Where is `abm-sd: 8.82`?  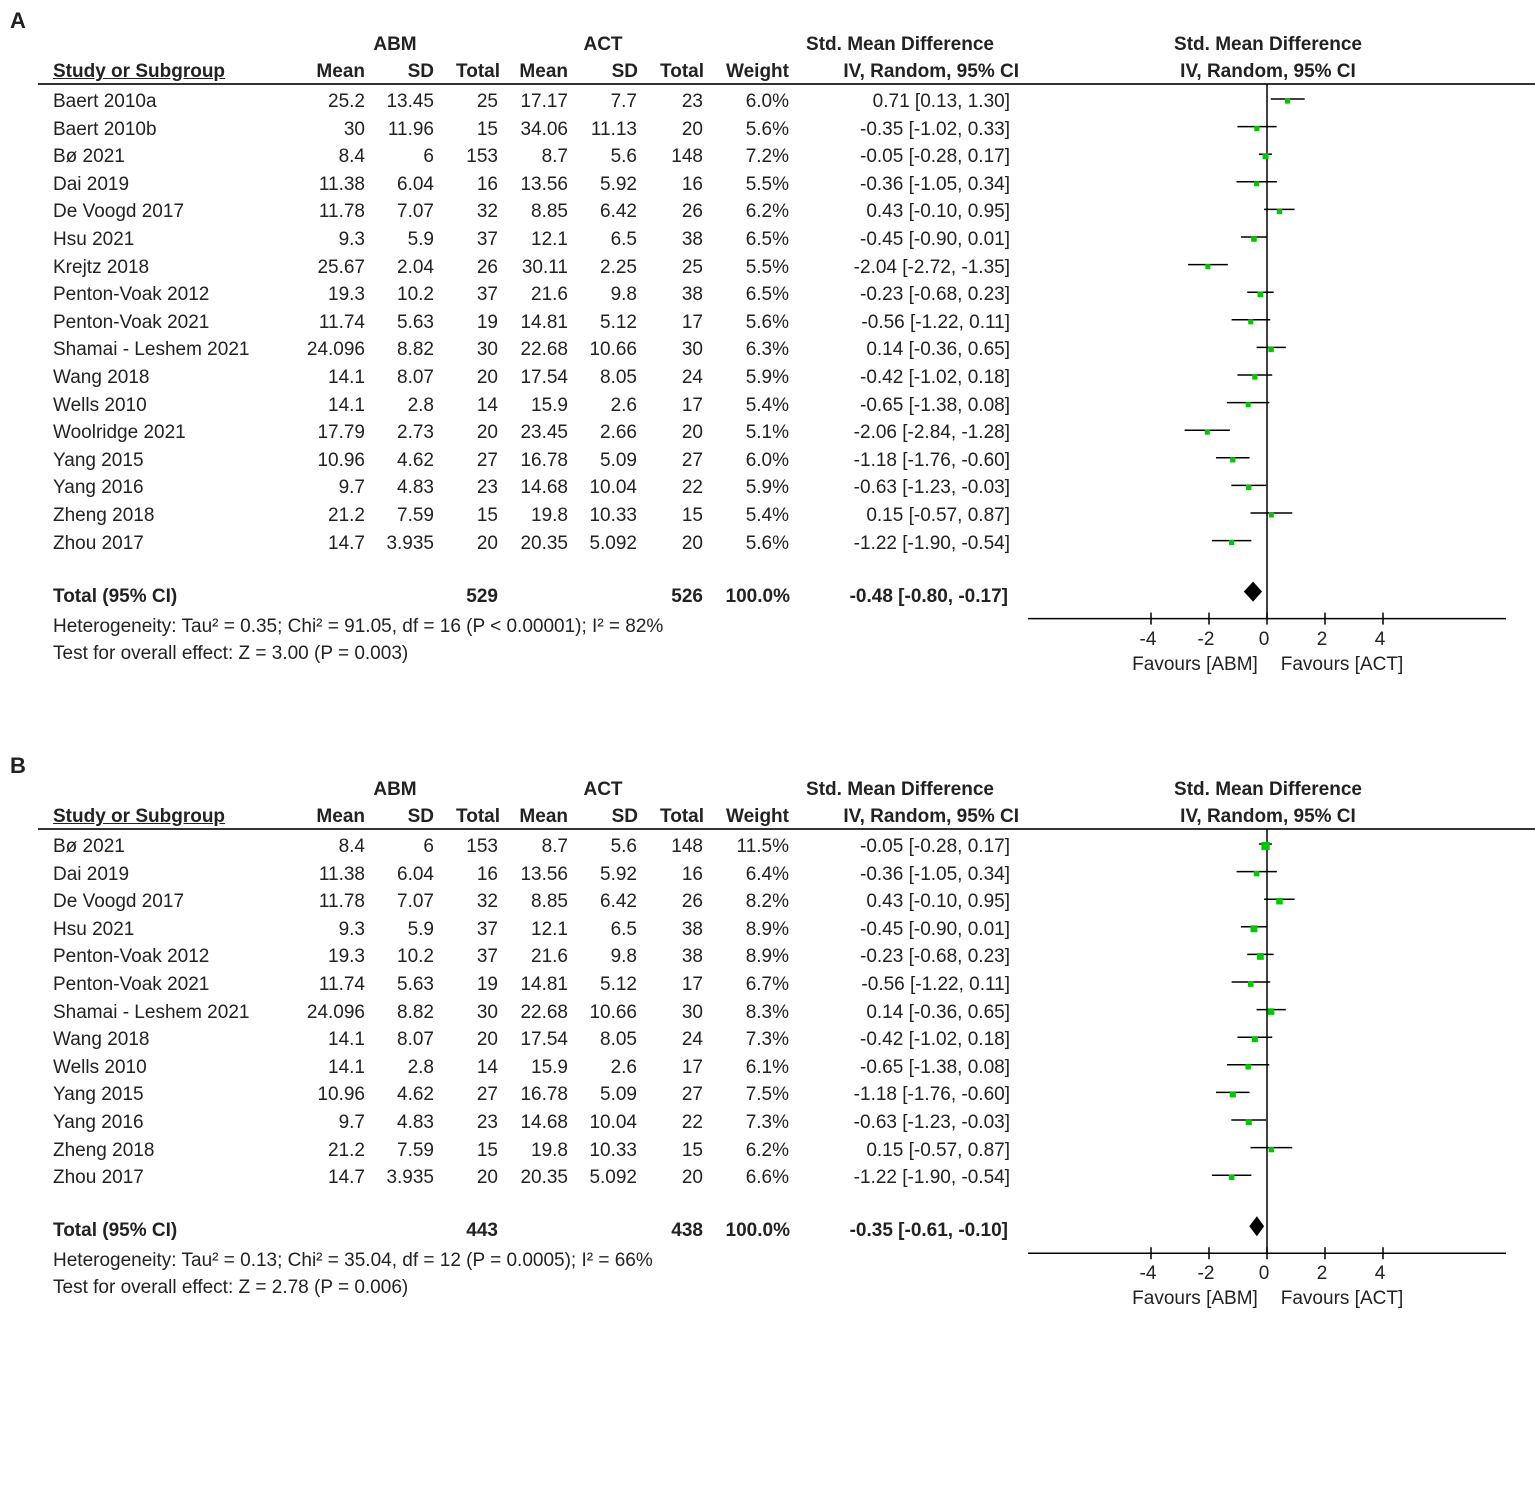 abm-sd: 8.82 is located at coordinates (415, 350).